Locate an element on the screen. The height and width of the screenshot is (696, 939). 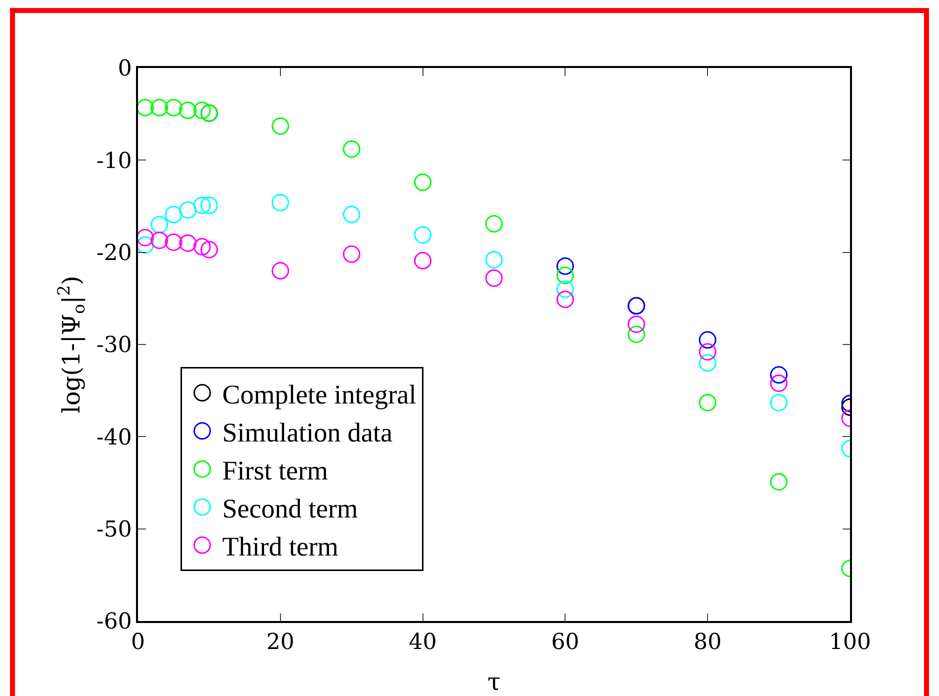
x-axis-title: τ is located at coordinates (494, 682).